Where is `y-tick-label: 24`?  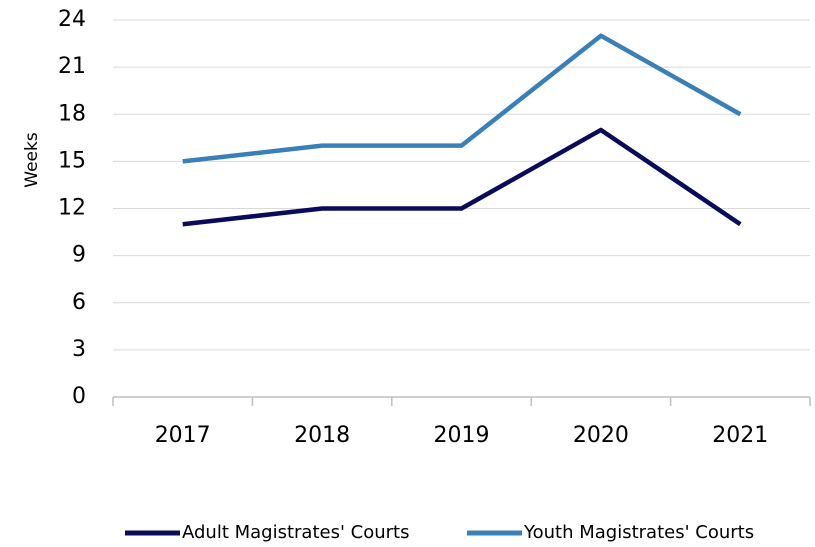 y-tick-label: 24 is located at coordinates (72, 19).